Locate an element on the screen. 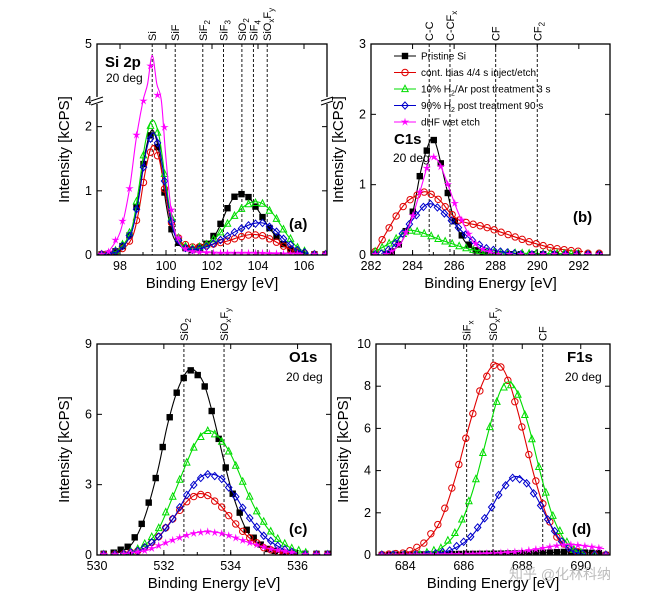  ref-label-CF: CF is located at coordinates (544, 333).